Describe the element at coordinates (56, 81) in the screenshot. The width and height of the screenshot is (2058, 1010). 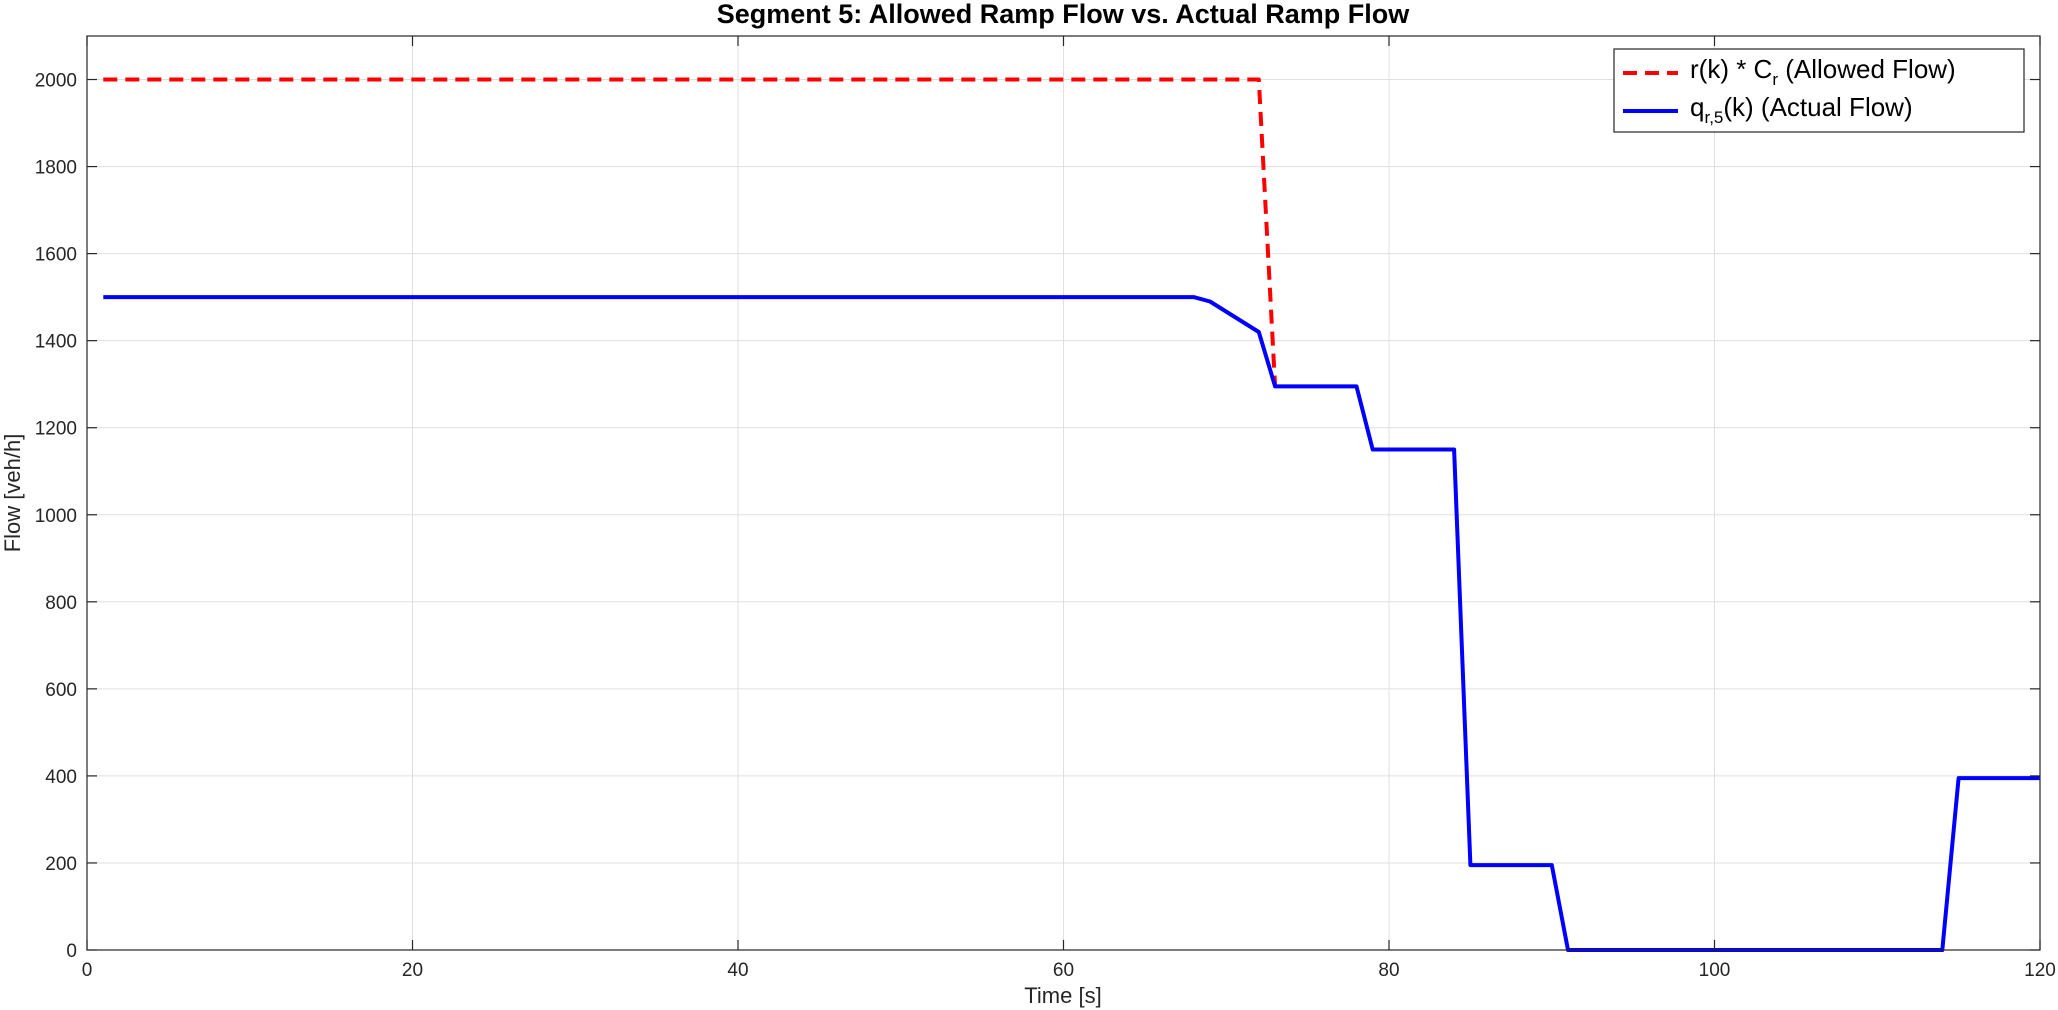
I see `y-tick-label: 2000` at that location.